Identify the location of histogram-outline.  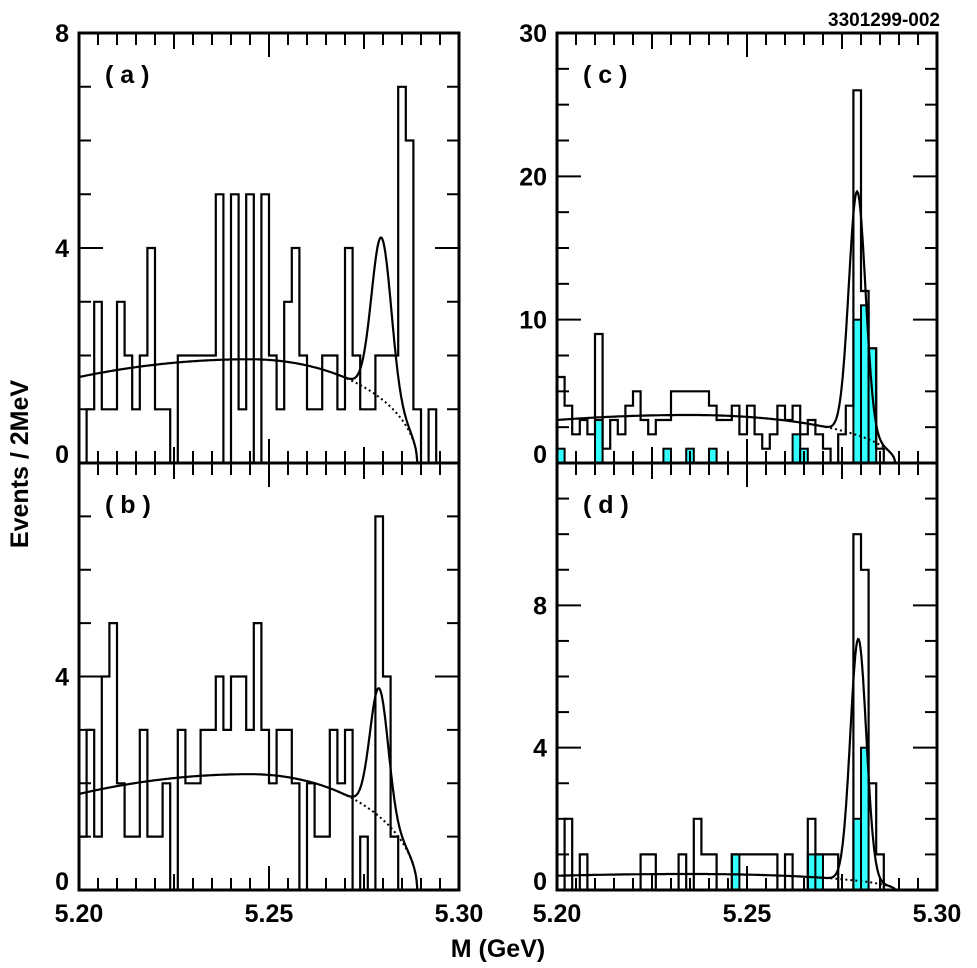
(747, 711).